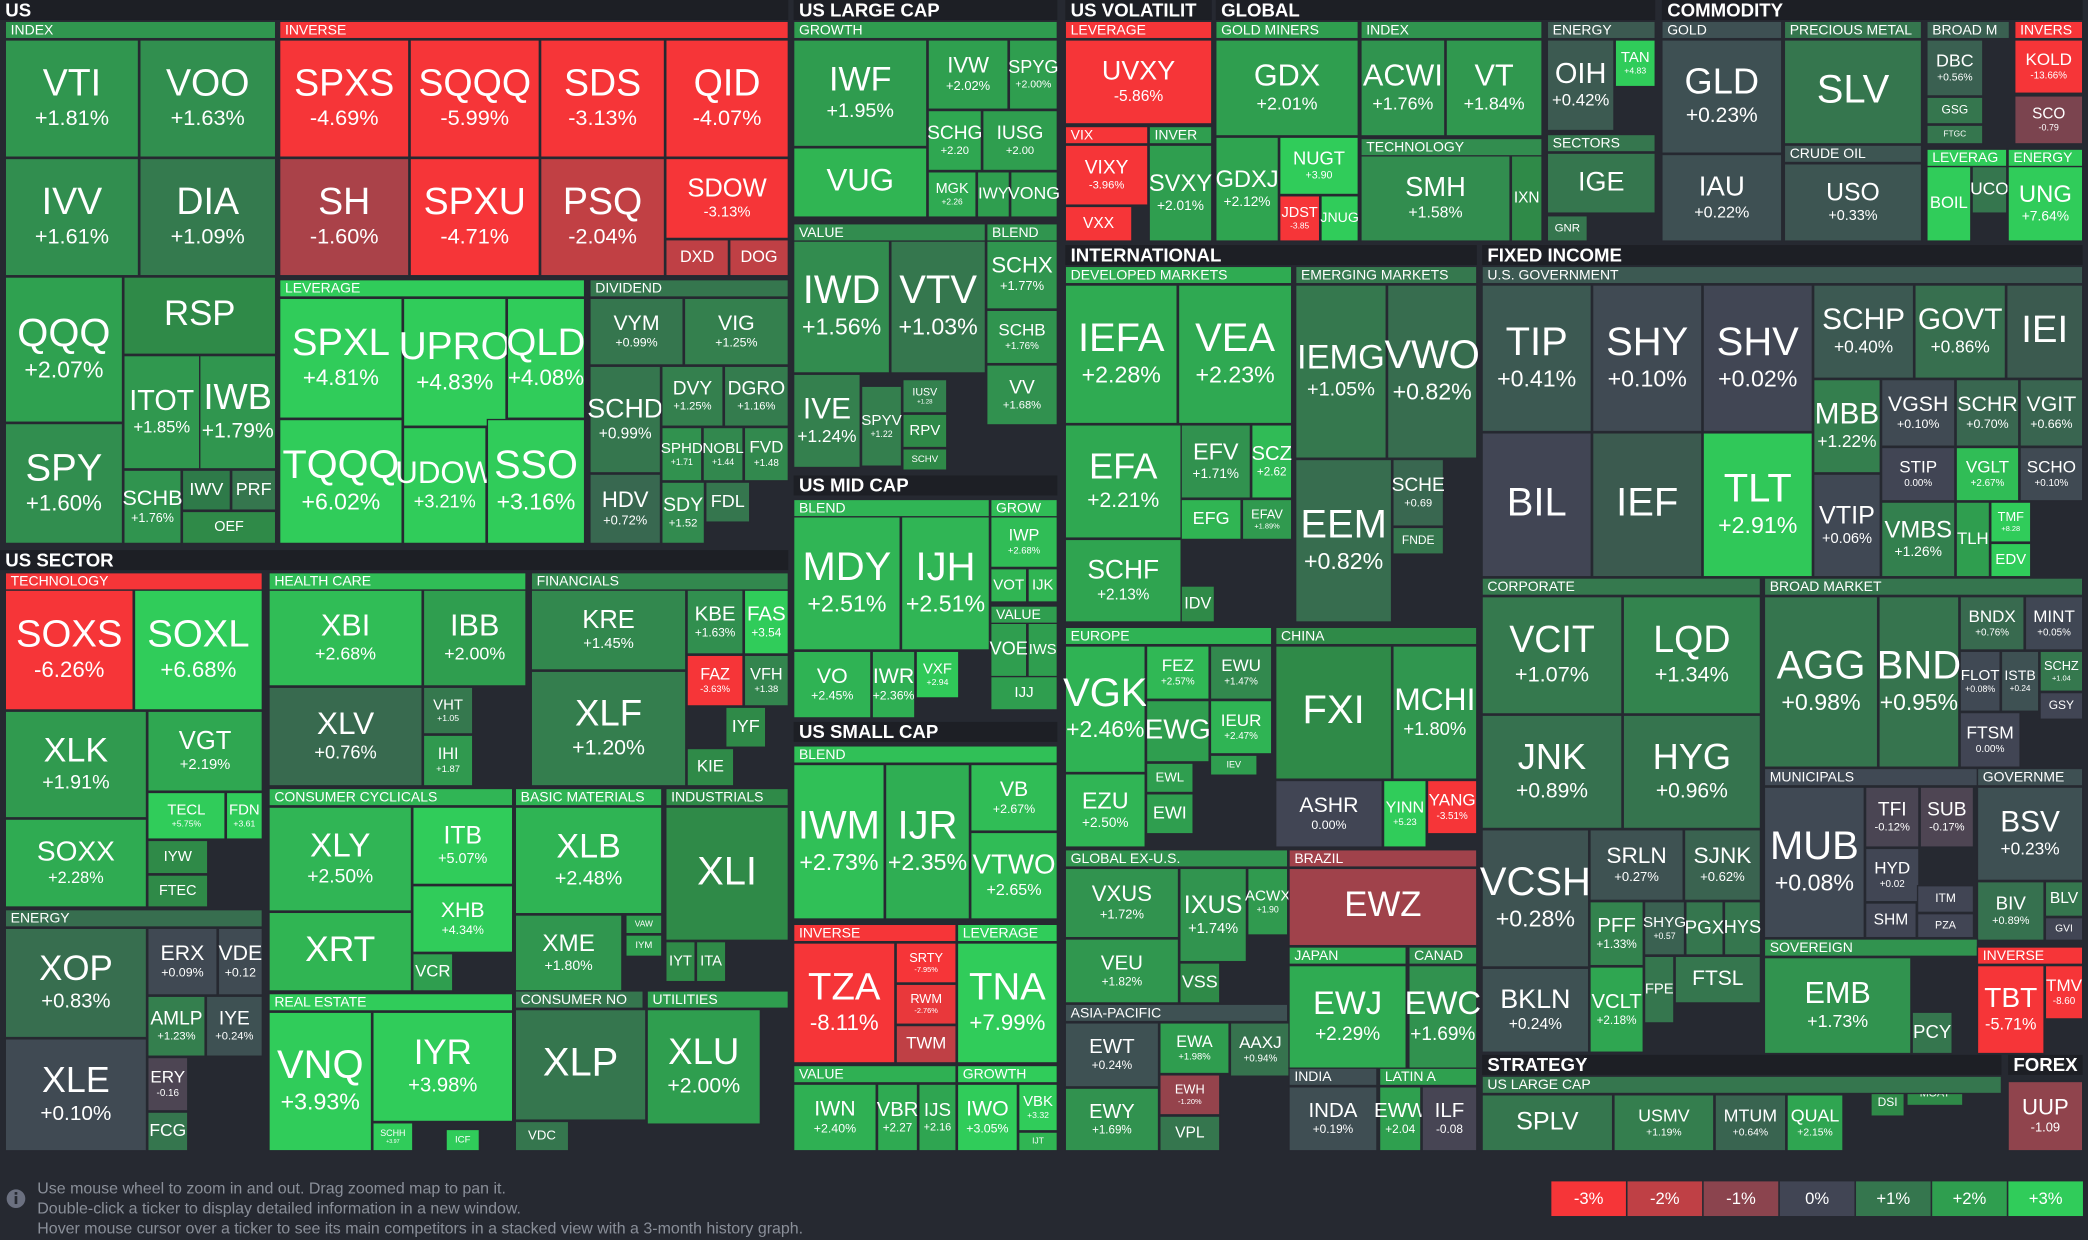  I want to click on ticker-symbol: BIL, so click(1537, 502).